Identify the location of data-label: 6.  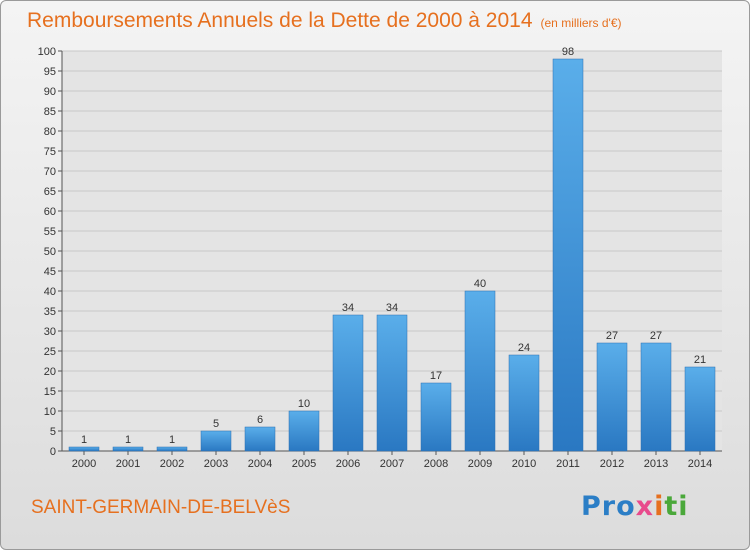
(260, 420).